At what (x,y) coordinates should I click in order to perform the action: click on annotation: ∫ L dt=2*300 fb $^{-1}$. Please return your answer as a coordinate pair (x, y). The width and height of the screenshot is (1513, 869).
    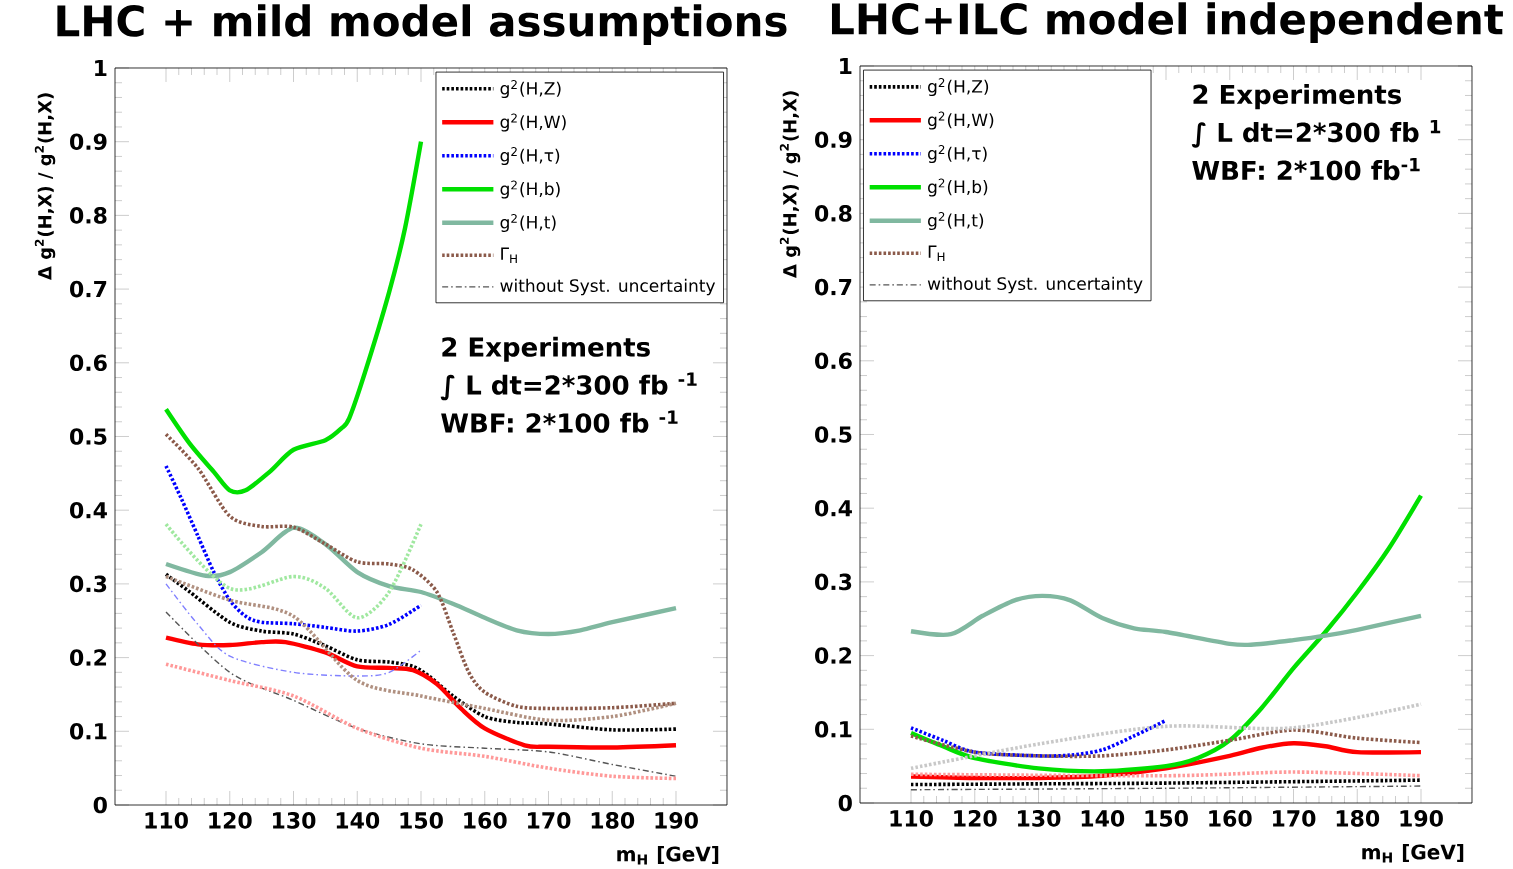
    Looking at the image, I should click on (568, 386).